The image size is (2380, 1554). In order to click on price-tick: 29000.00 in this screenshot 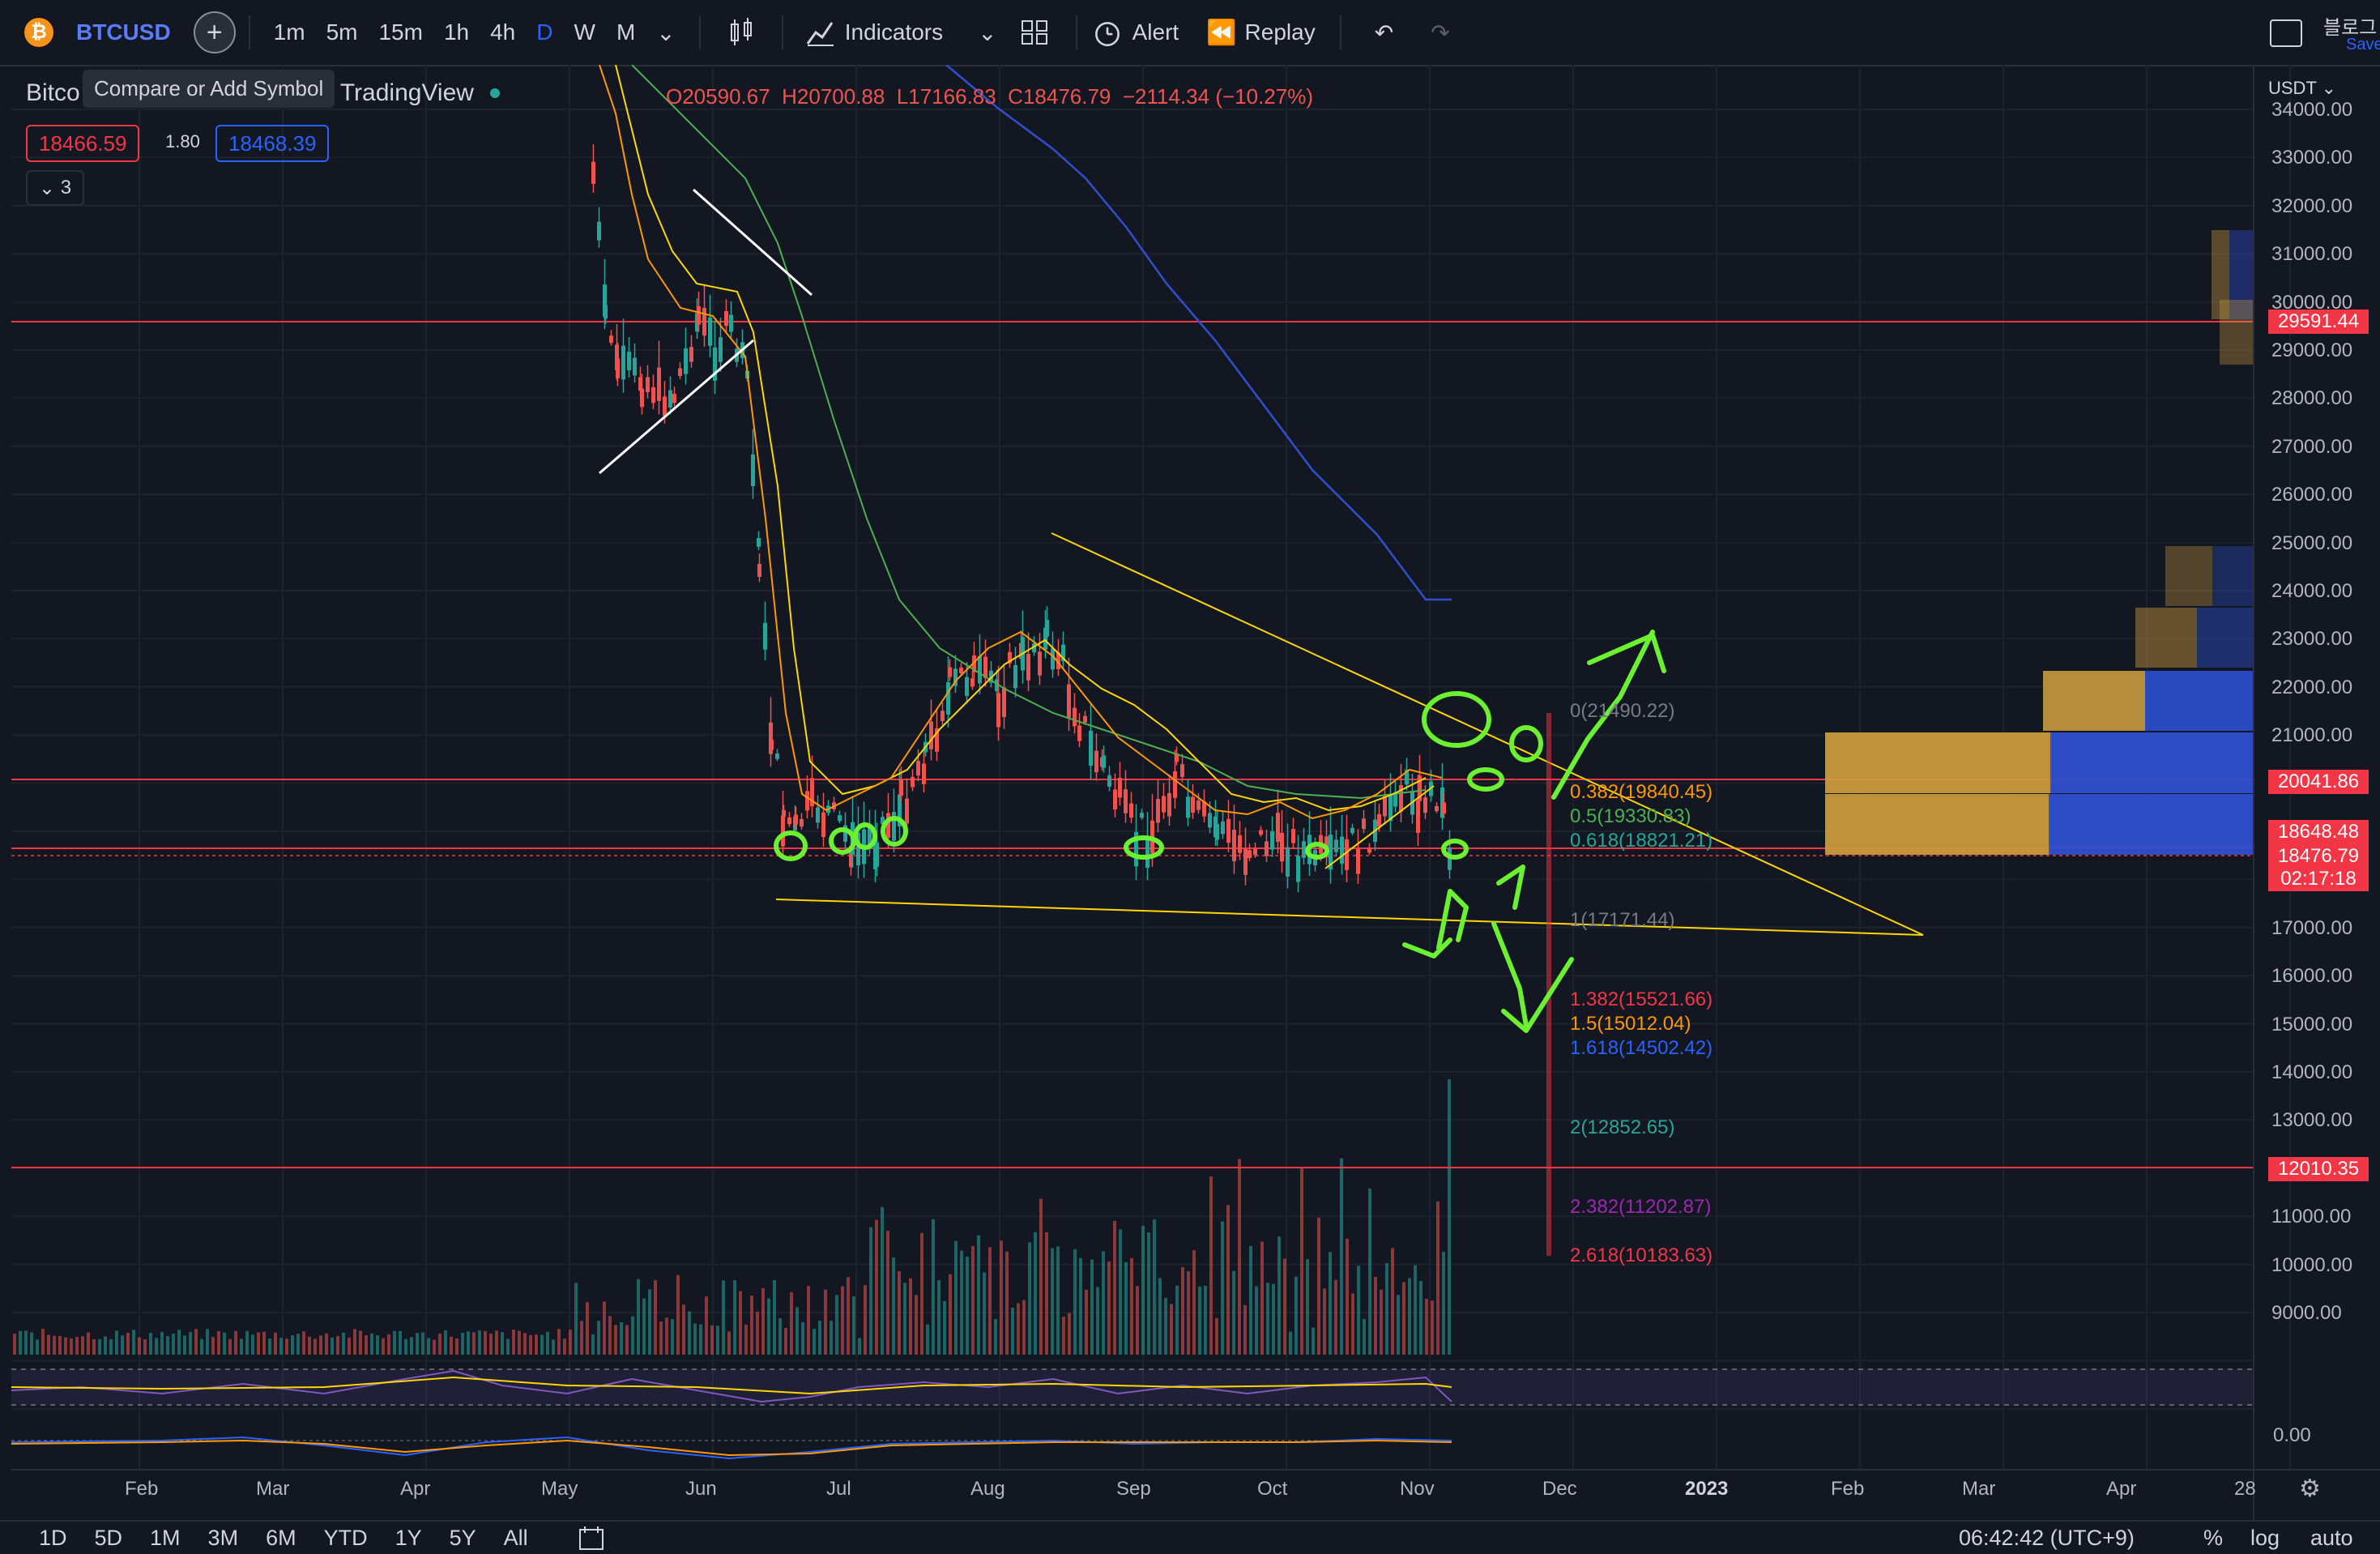, I will do `click(2312, 350)`.